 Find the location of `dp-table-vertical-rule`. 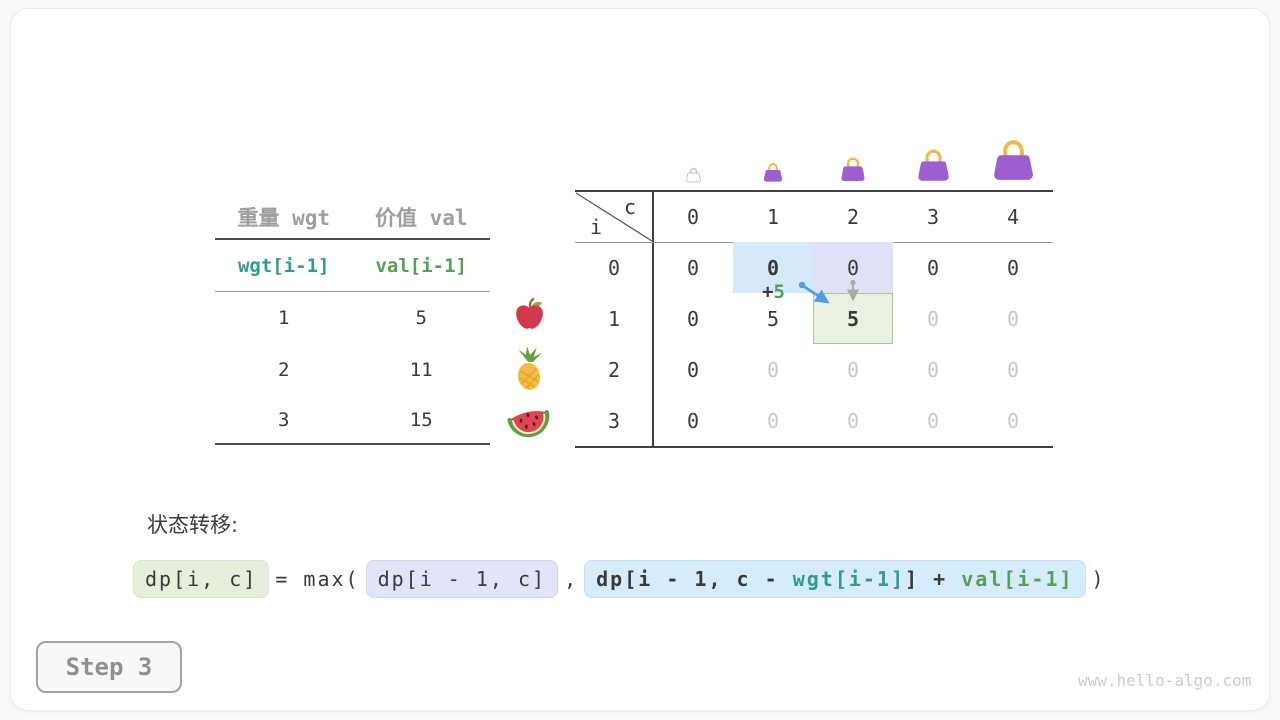

dp-table-vertical-rule is located at coordinates (653, 319).